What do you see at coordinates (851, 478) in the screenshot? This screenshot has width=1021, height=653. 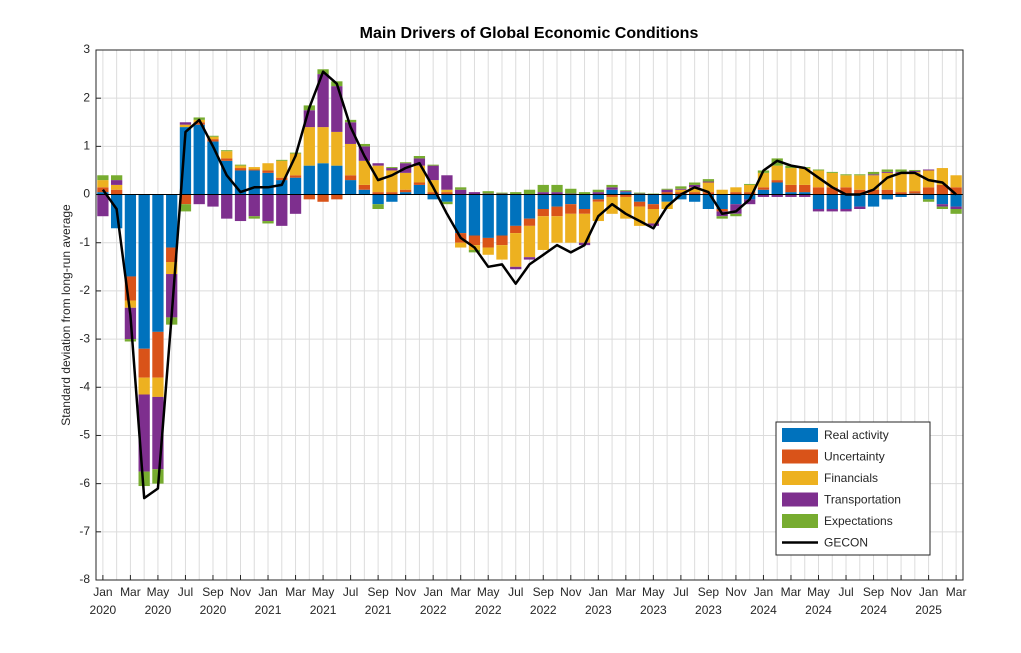 I see `legend-label: Financials` at bounding box center [851, 478].